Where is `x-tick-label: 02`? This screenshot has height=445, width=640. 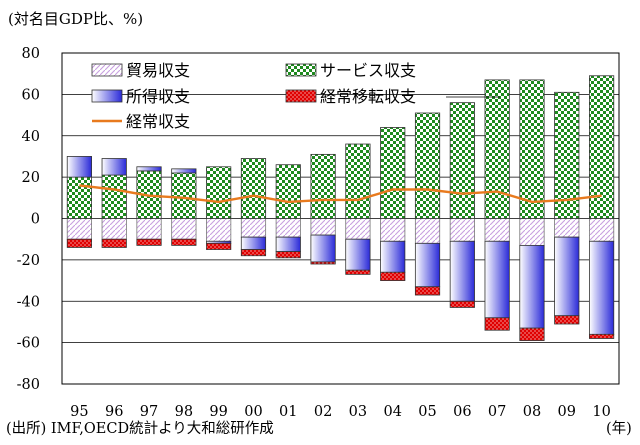
x-tick-label: 02 is located at coordinates (323, 412).